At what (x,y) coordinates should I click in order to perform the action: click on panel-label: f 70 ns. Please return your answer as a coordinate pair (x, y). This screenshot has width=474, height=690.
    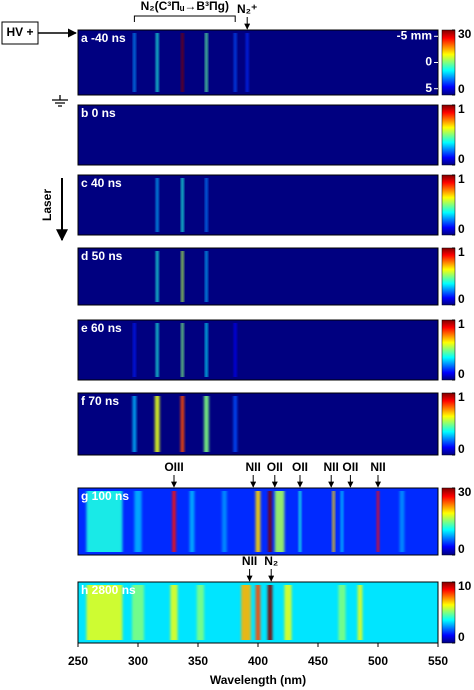
    Looking at the image, I should click on (100, 401).